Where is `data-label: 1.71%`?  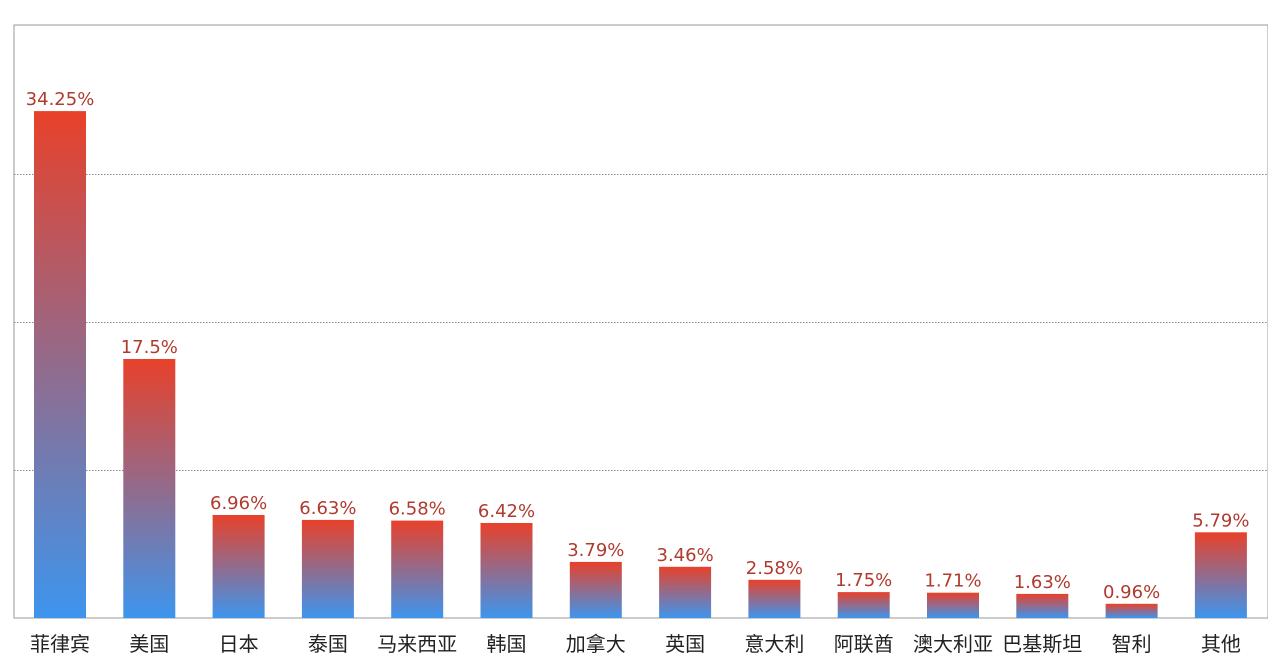
data-label: 1.71% is located at coordinates (952, 581).